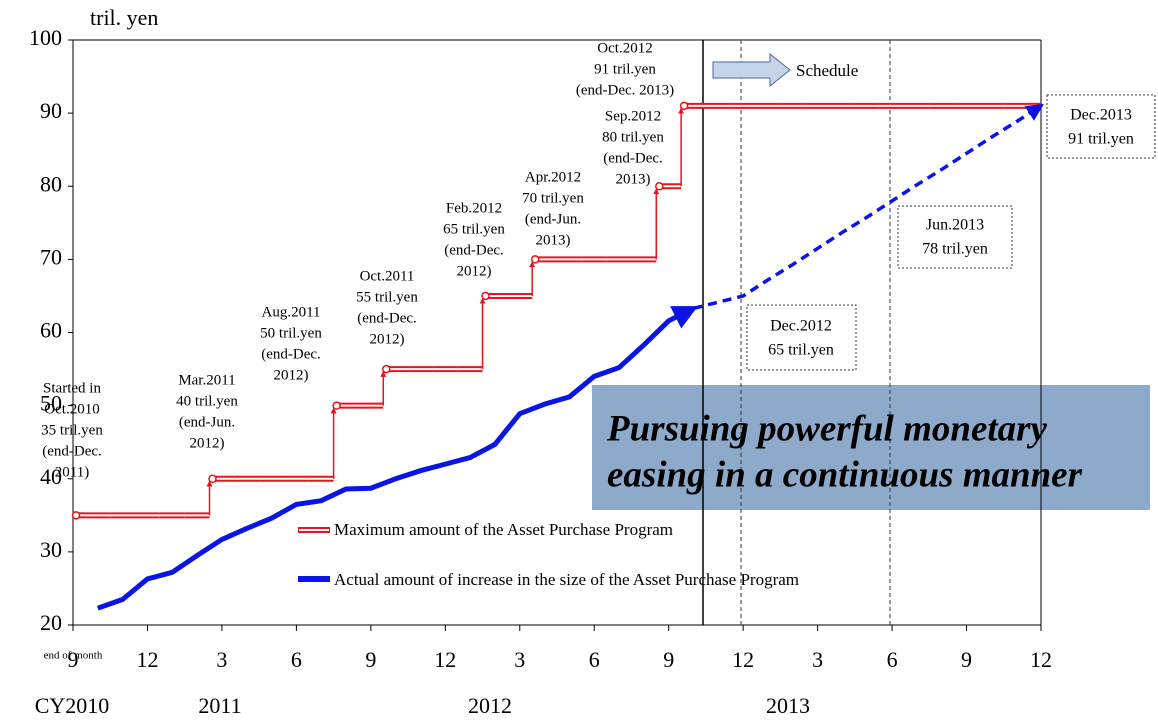  What do you see at coordinates (219, 705) in the screenshot?
I see `year-label: 2011` at bounding box center [219, 705].